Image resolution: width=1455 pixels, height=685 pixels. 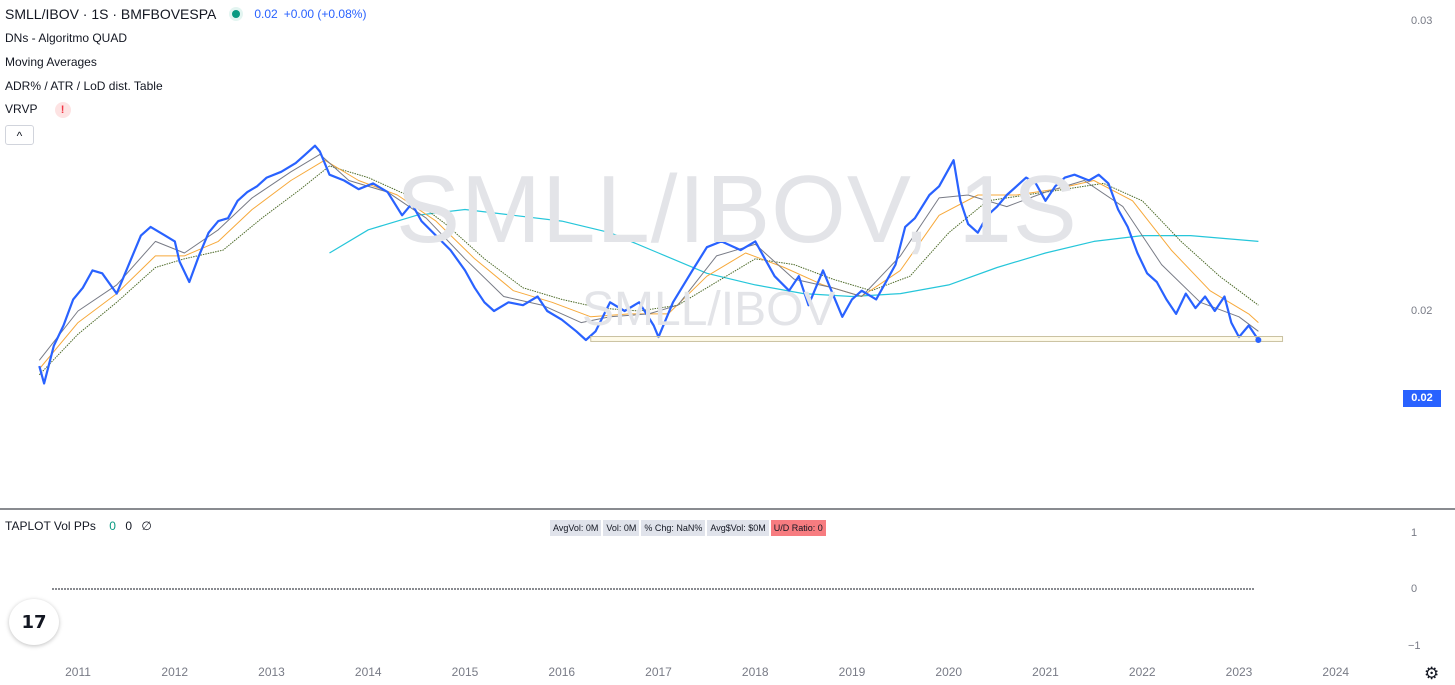 I want to click on indicator-adr-table: ADR% / ATR / LoD dist. Table, so click(x=84, y=86).